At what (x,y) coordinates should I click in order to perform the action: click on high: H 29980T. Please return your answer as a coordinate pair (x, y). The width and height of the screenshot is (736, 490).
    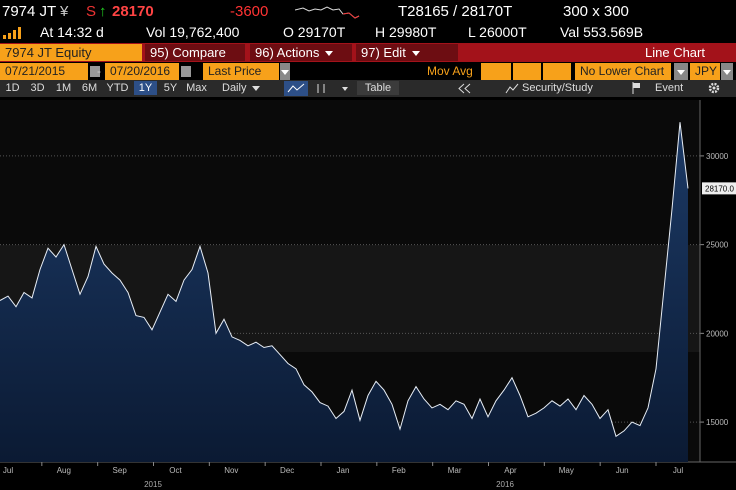
    Looking at the image, I should click on (406, 32).